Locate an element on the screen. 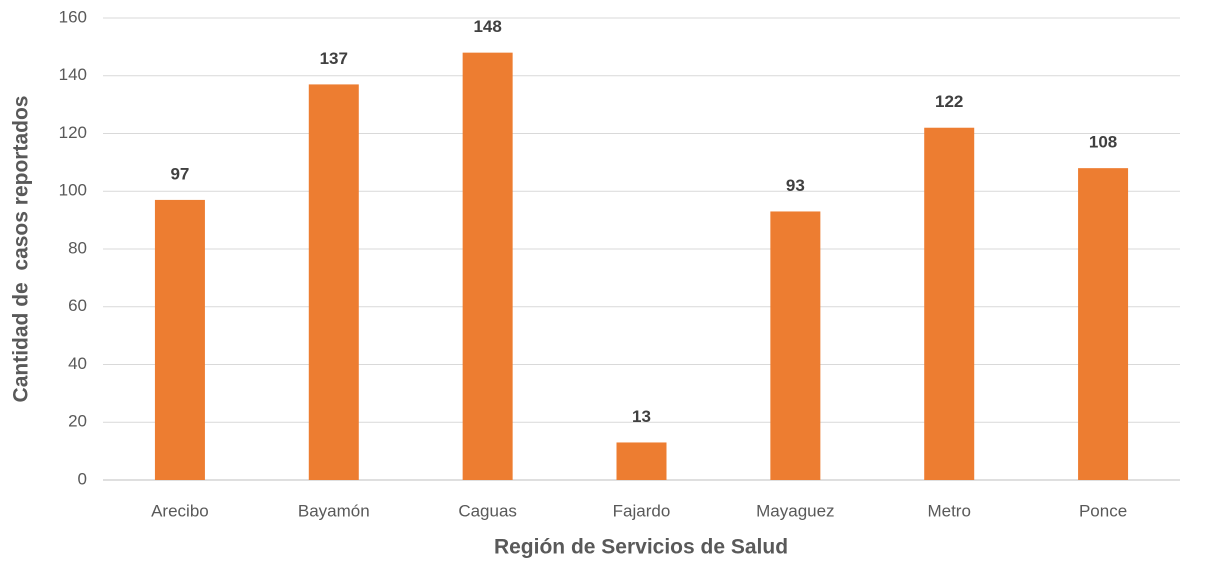 Image resolution: width=1214 pixels, height=563 pixels. y-tick-label: 100 is located at coordinates (73, 190).